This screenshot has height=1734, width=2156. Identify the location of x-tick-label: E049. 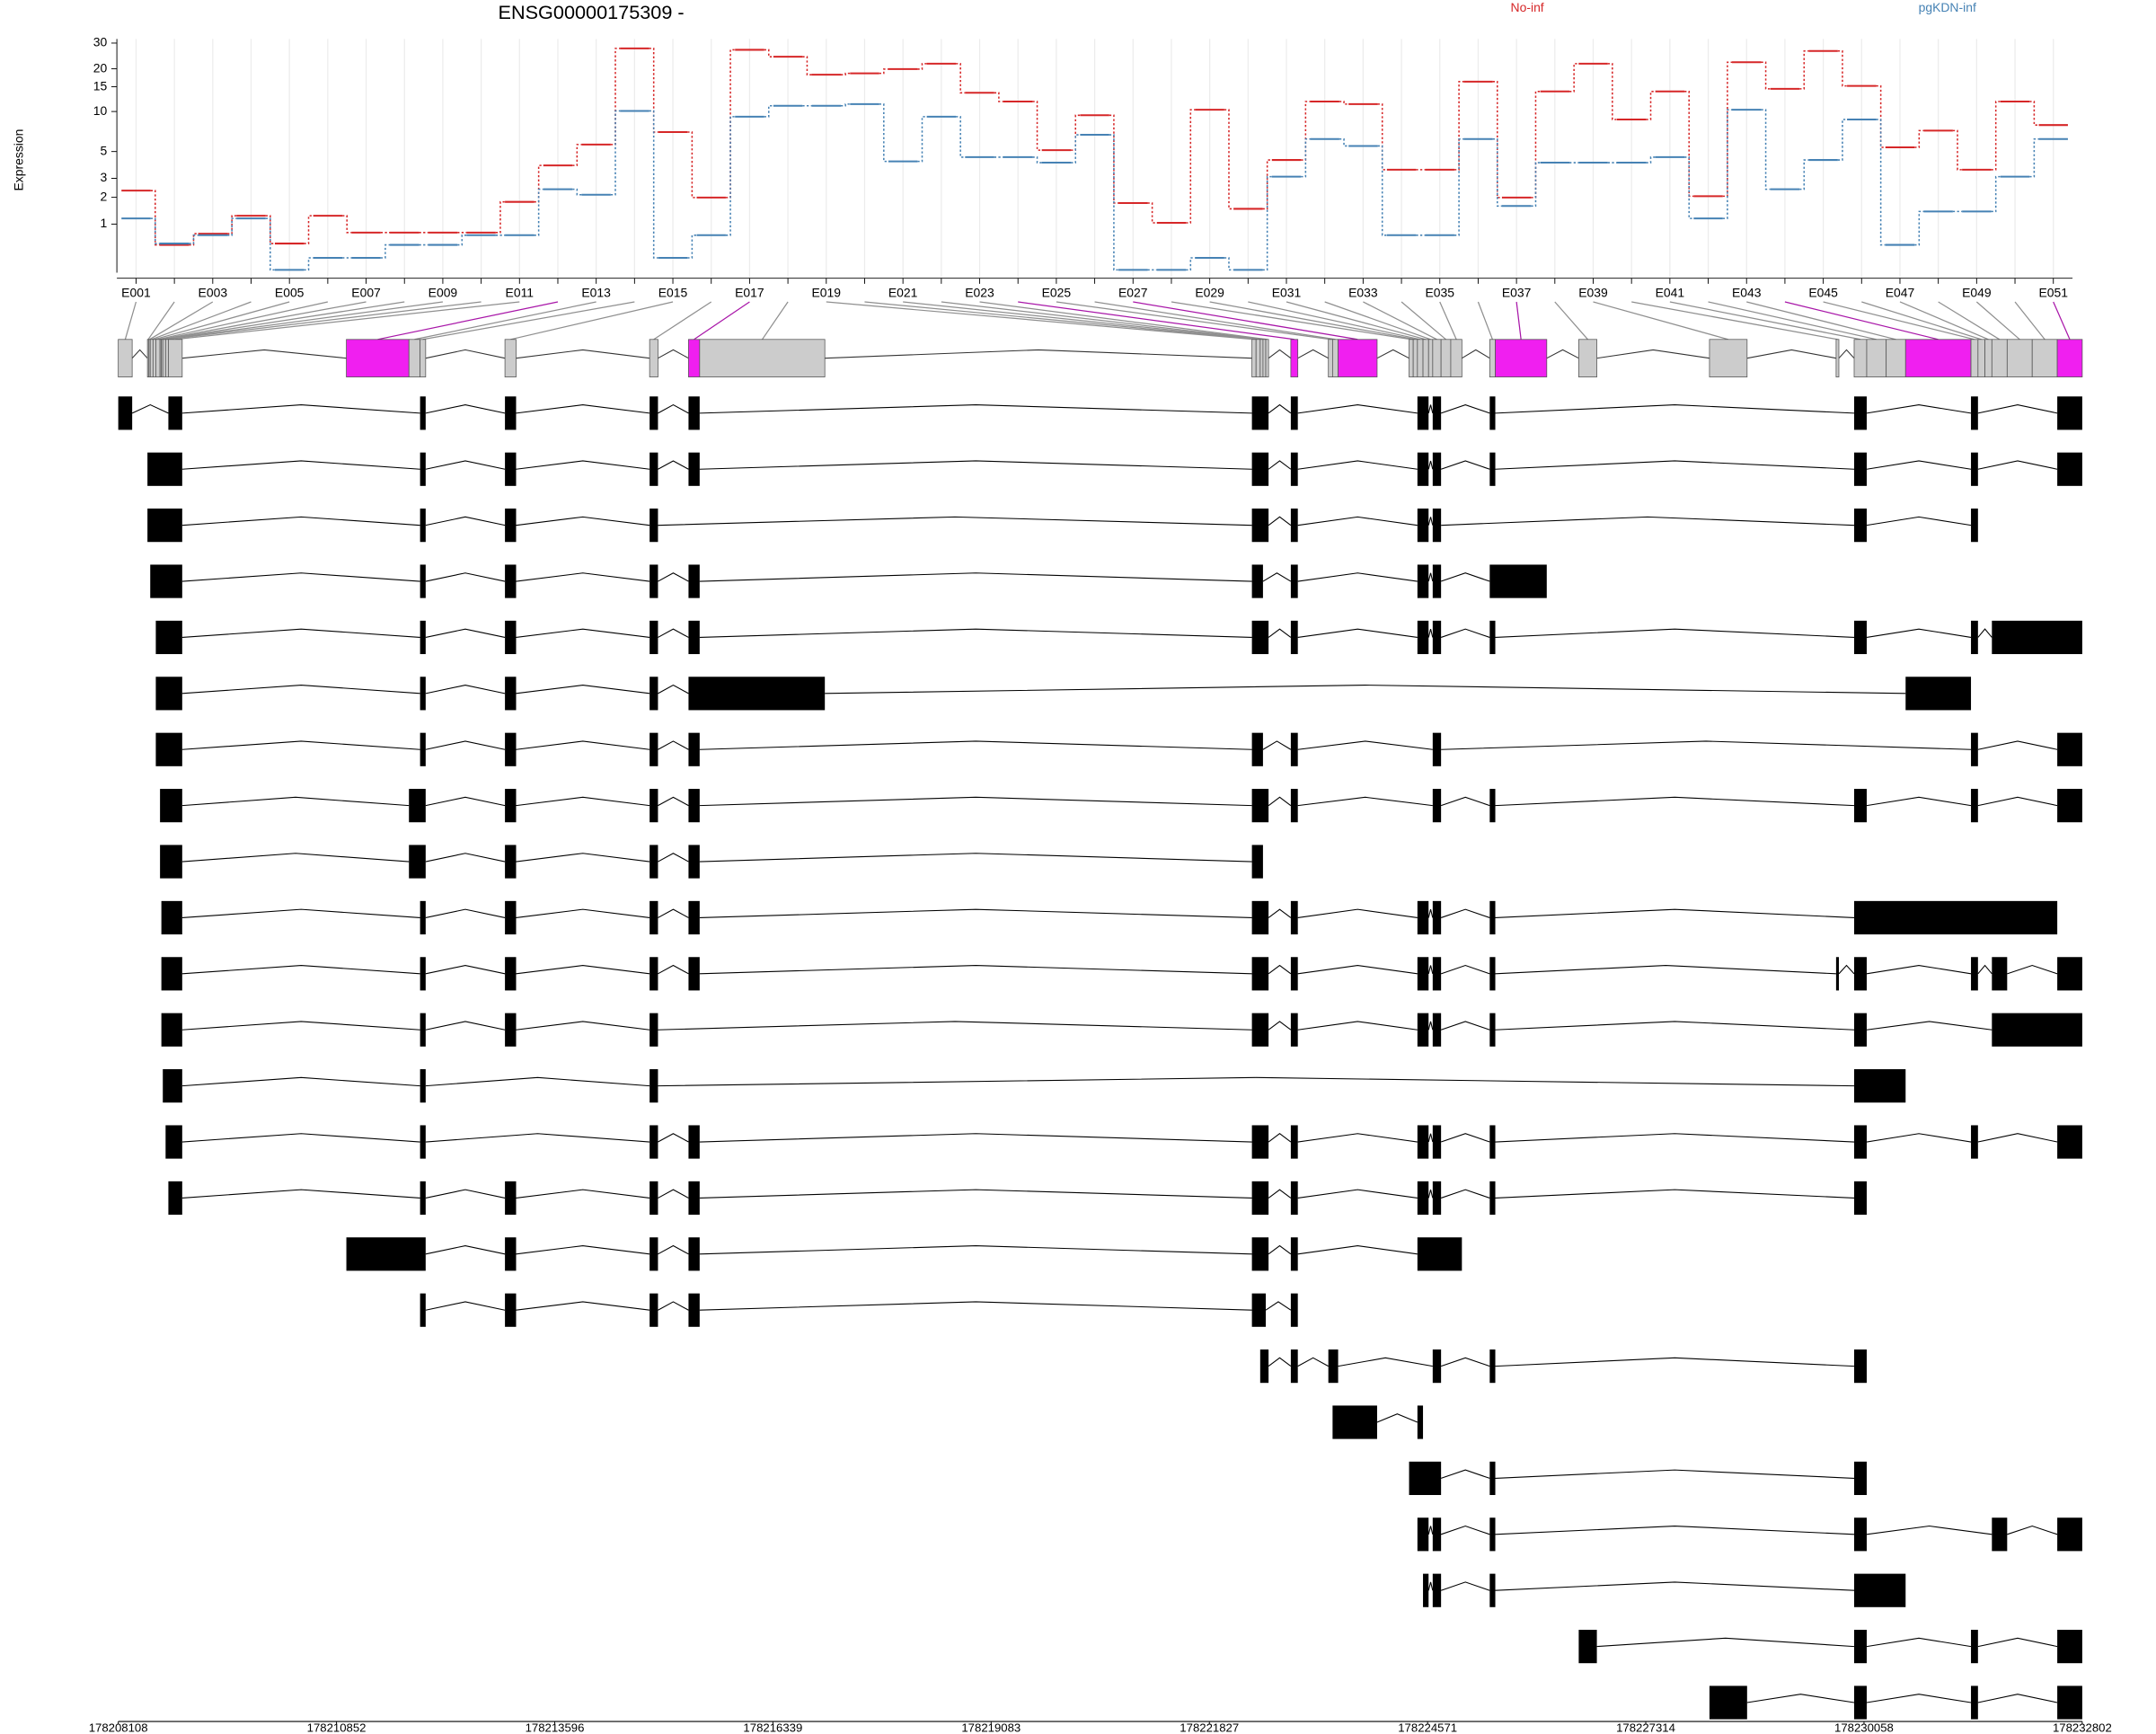
(1977, 292).